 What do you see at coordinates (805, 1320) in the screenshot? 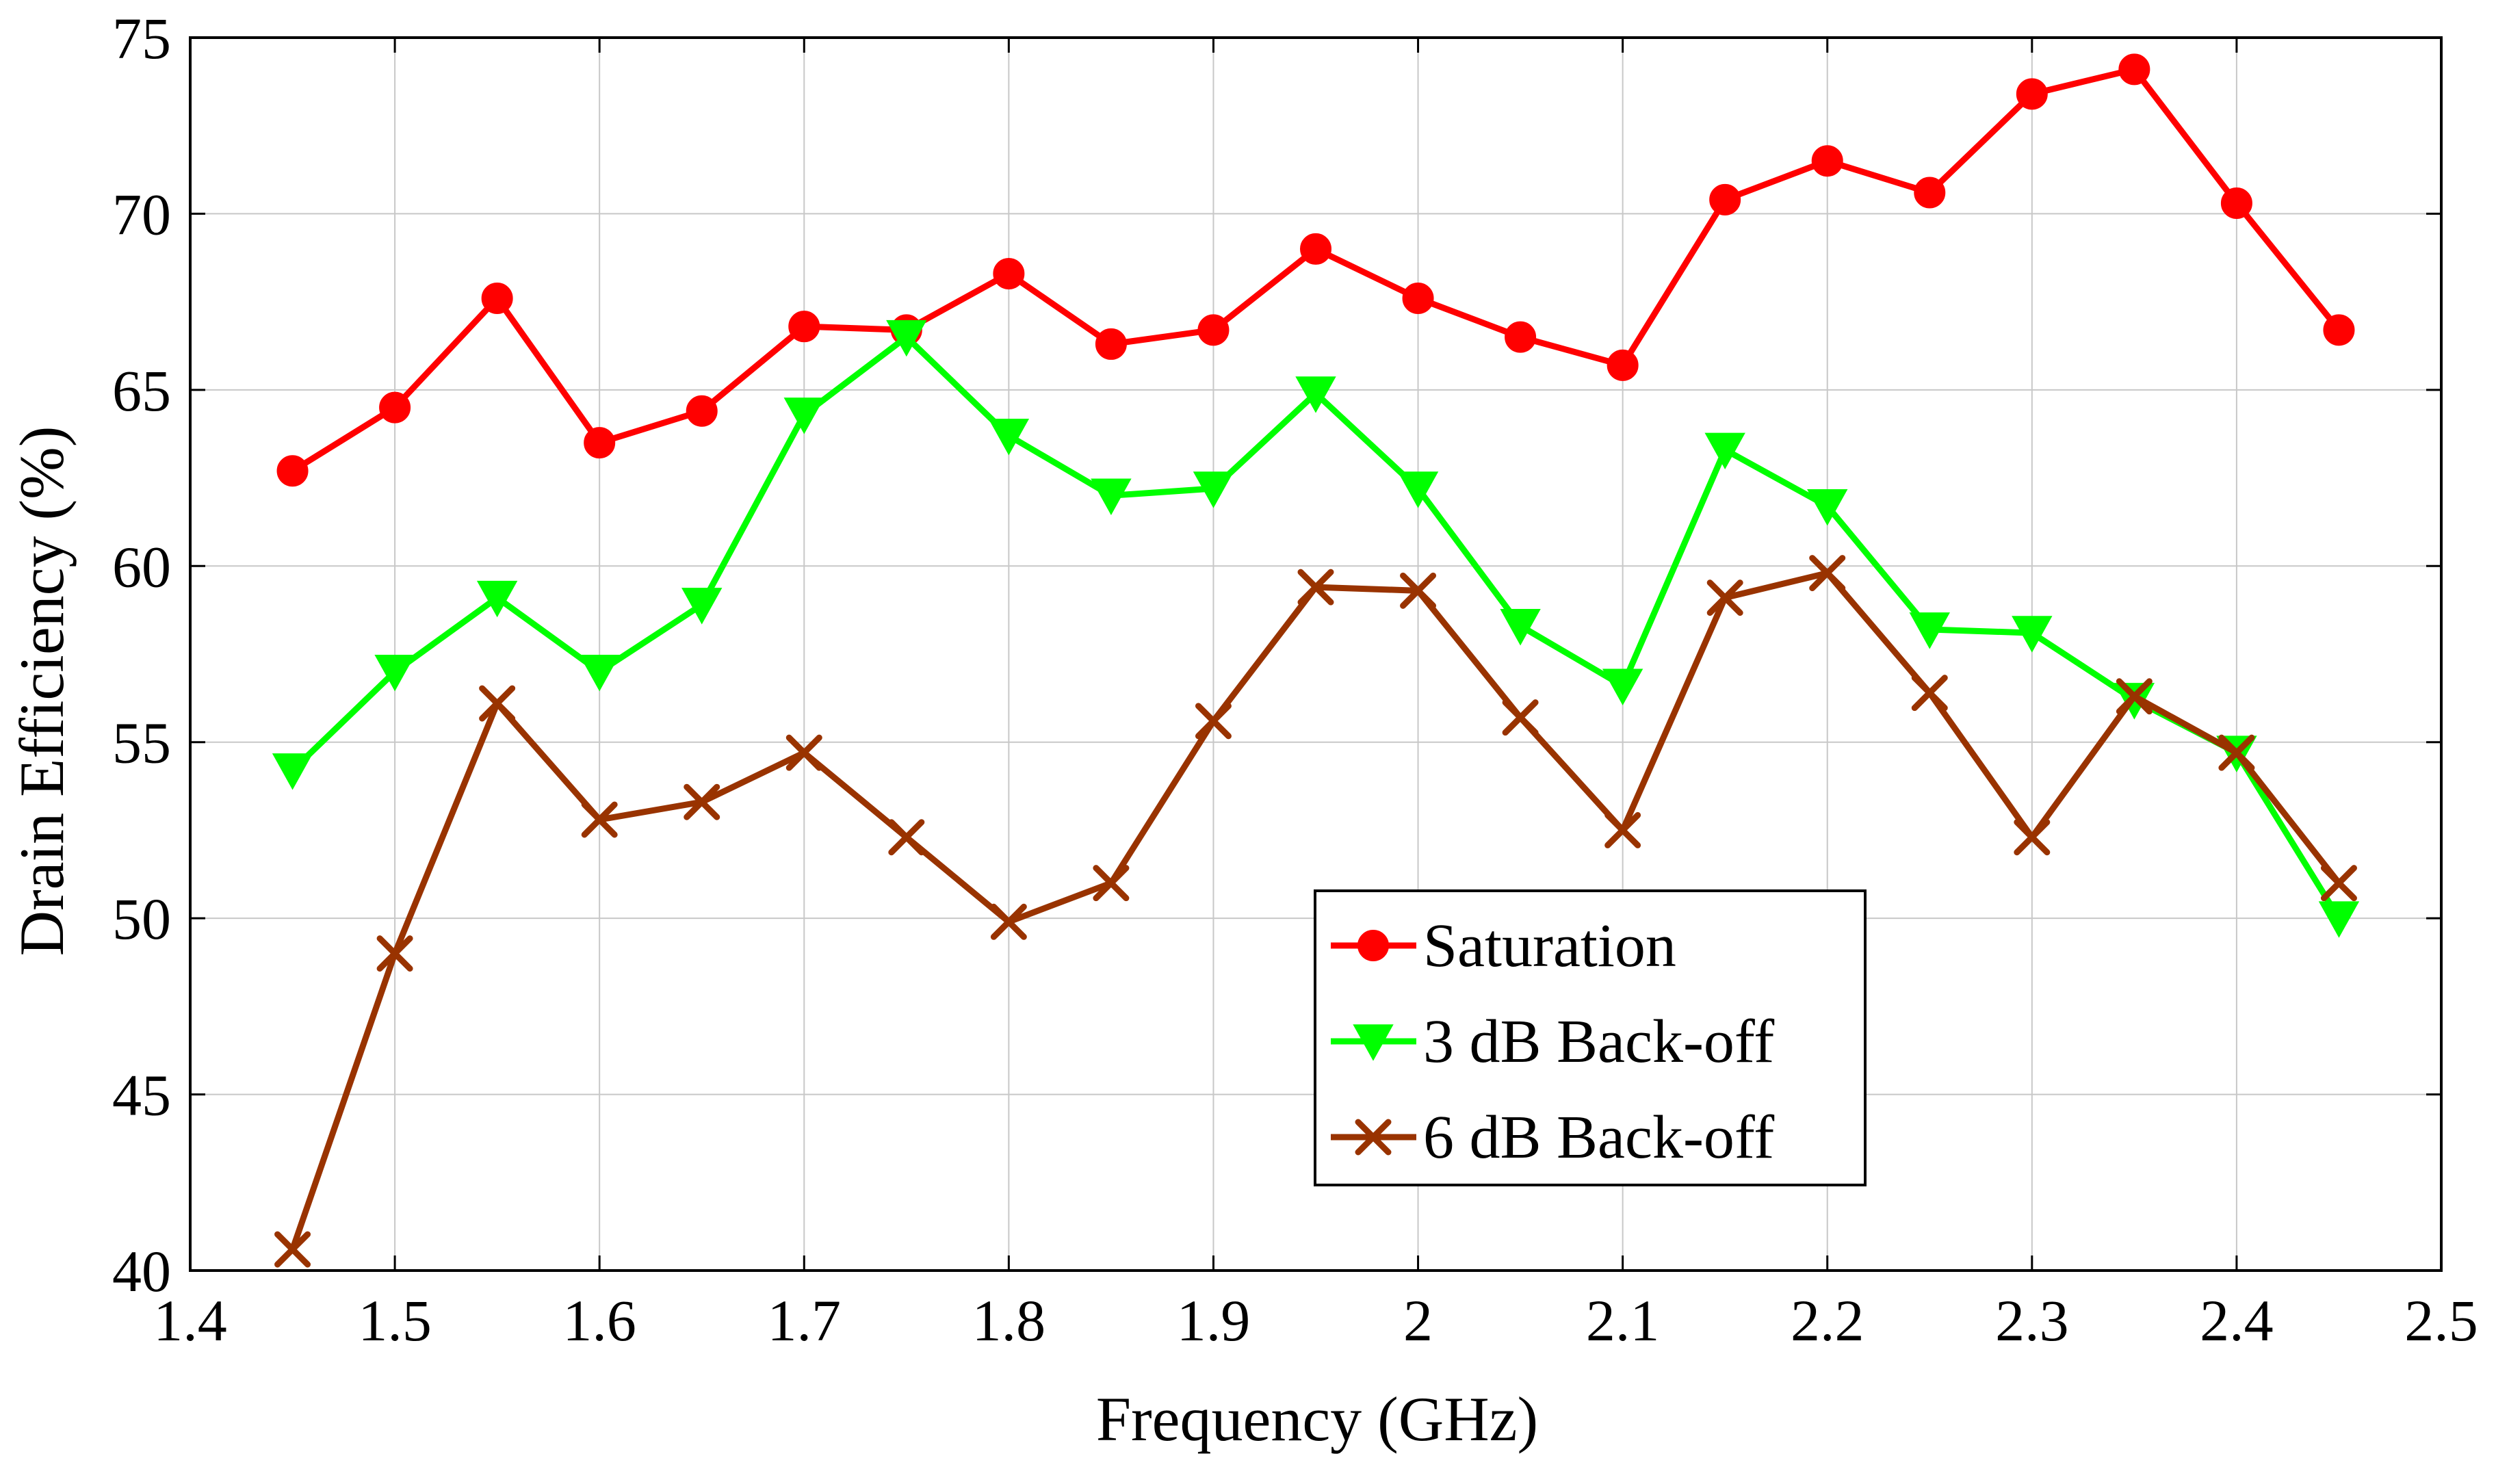
I see `x-tick-label: 1.7` at bounding box center [805, 1320].